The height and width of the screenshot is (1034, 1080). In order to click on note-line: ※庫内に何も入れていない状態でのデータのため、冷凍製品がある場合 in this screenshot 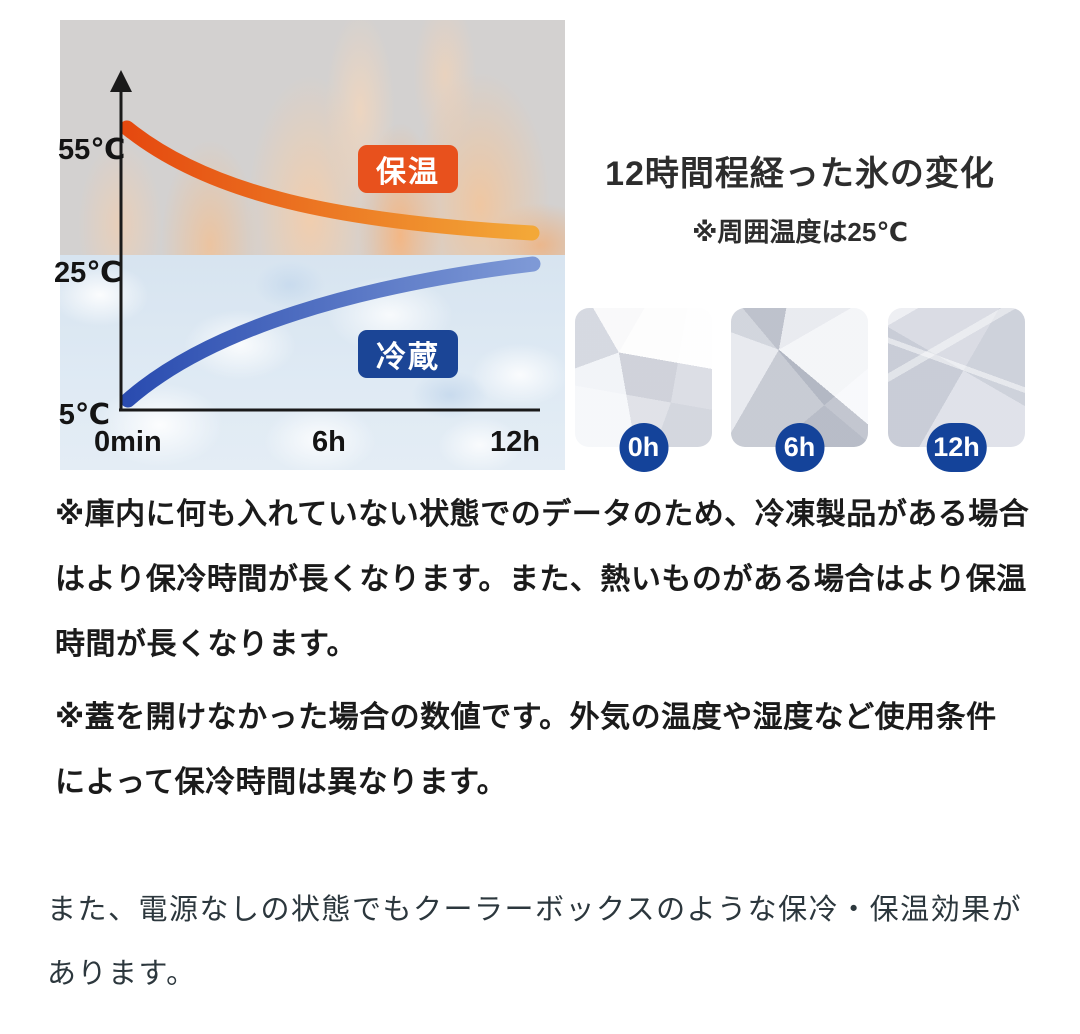, I will do `click(542, 514)`.